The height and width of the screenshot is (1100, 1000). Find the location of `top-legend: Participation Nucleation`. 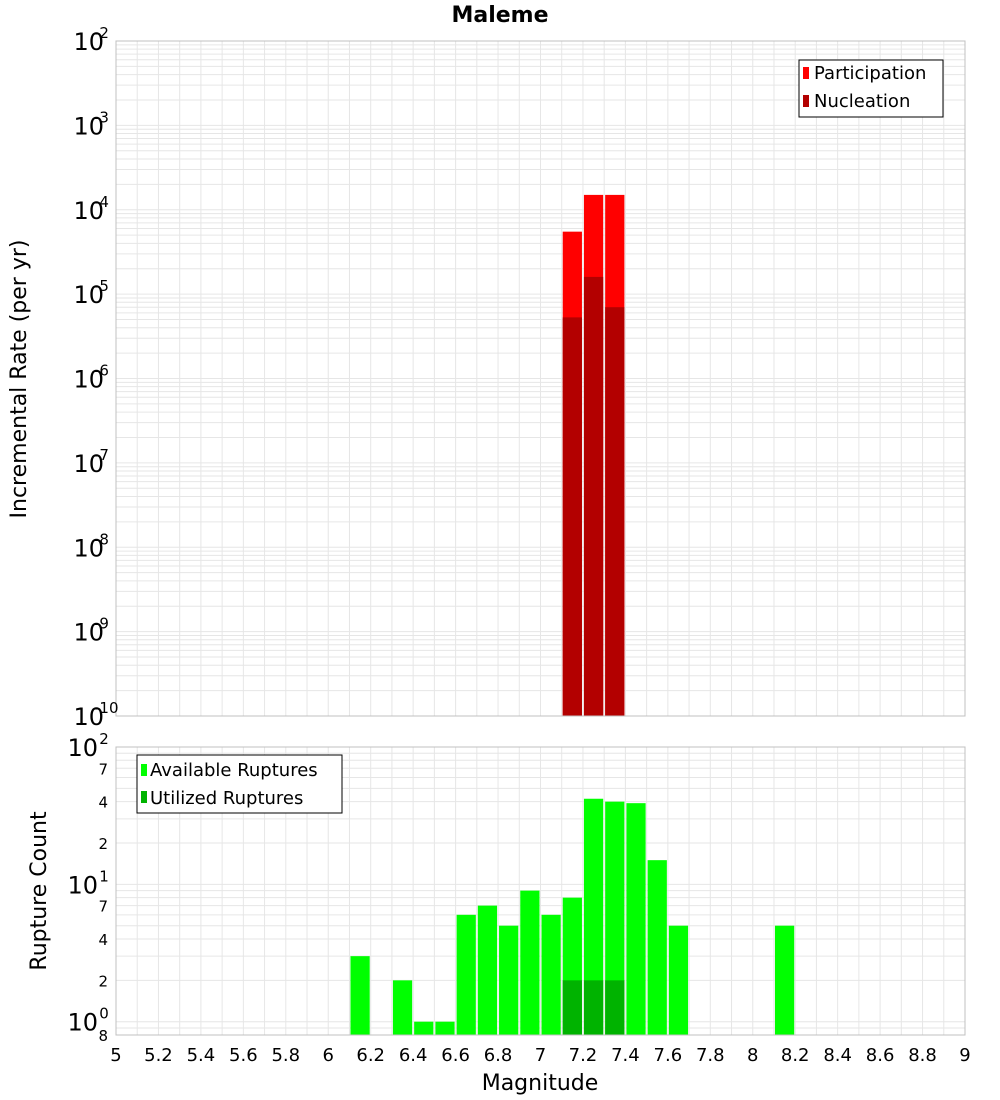

top-legend: Participation Nucleation is located at coordinates (871, 88).